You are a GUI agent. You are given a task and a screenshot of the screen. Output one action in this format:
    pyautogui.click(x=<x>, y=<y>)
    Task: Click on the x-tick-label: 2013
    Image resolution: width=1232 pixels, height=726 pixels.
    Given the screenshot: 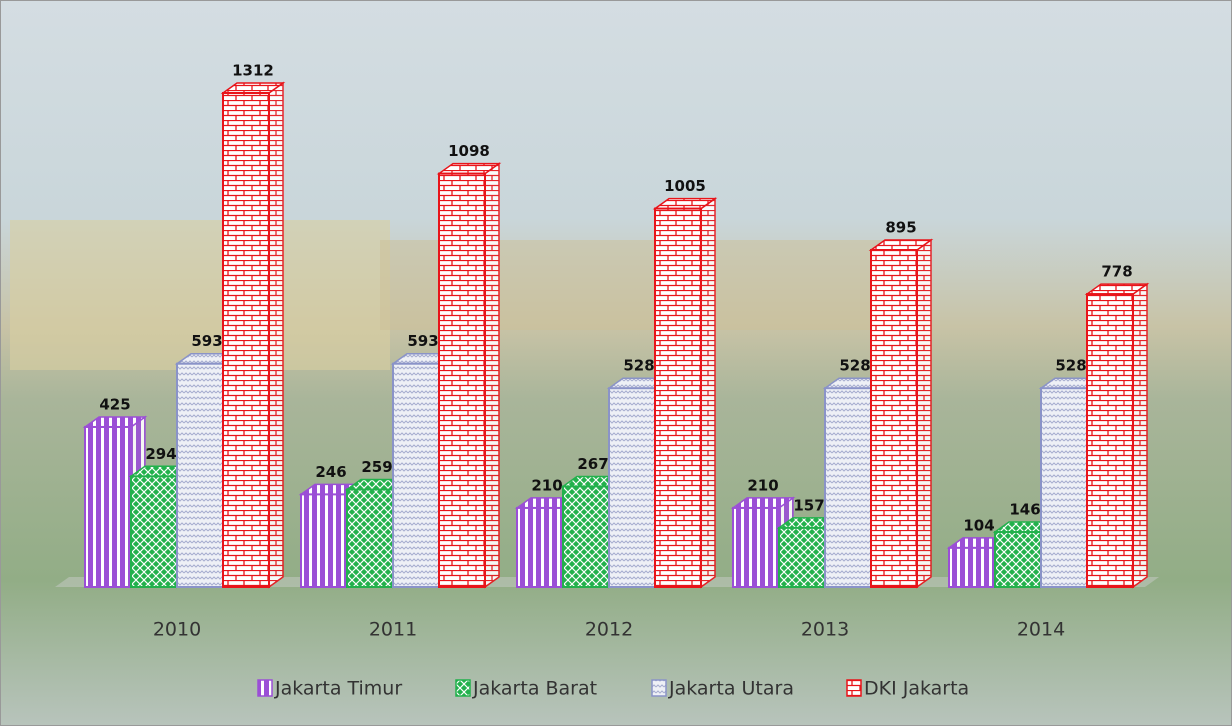 What is the action you would take?
    pyautogui.click(x=825, y=630)
    